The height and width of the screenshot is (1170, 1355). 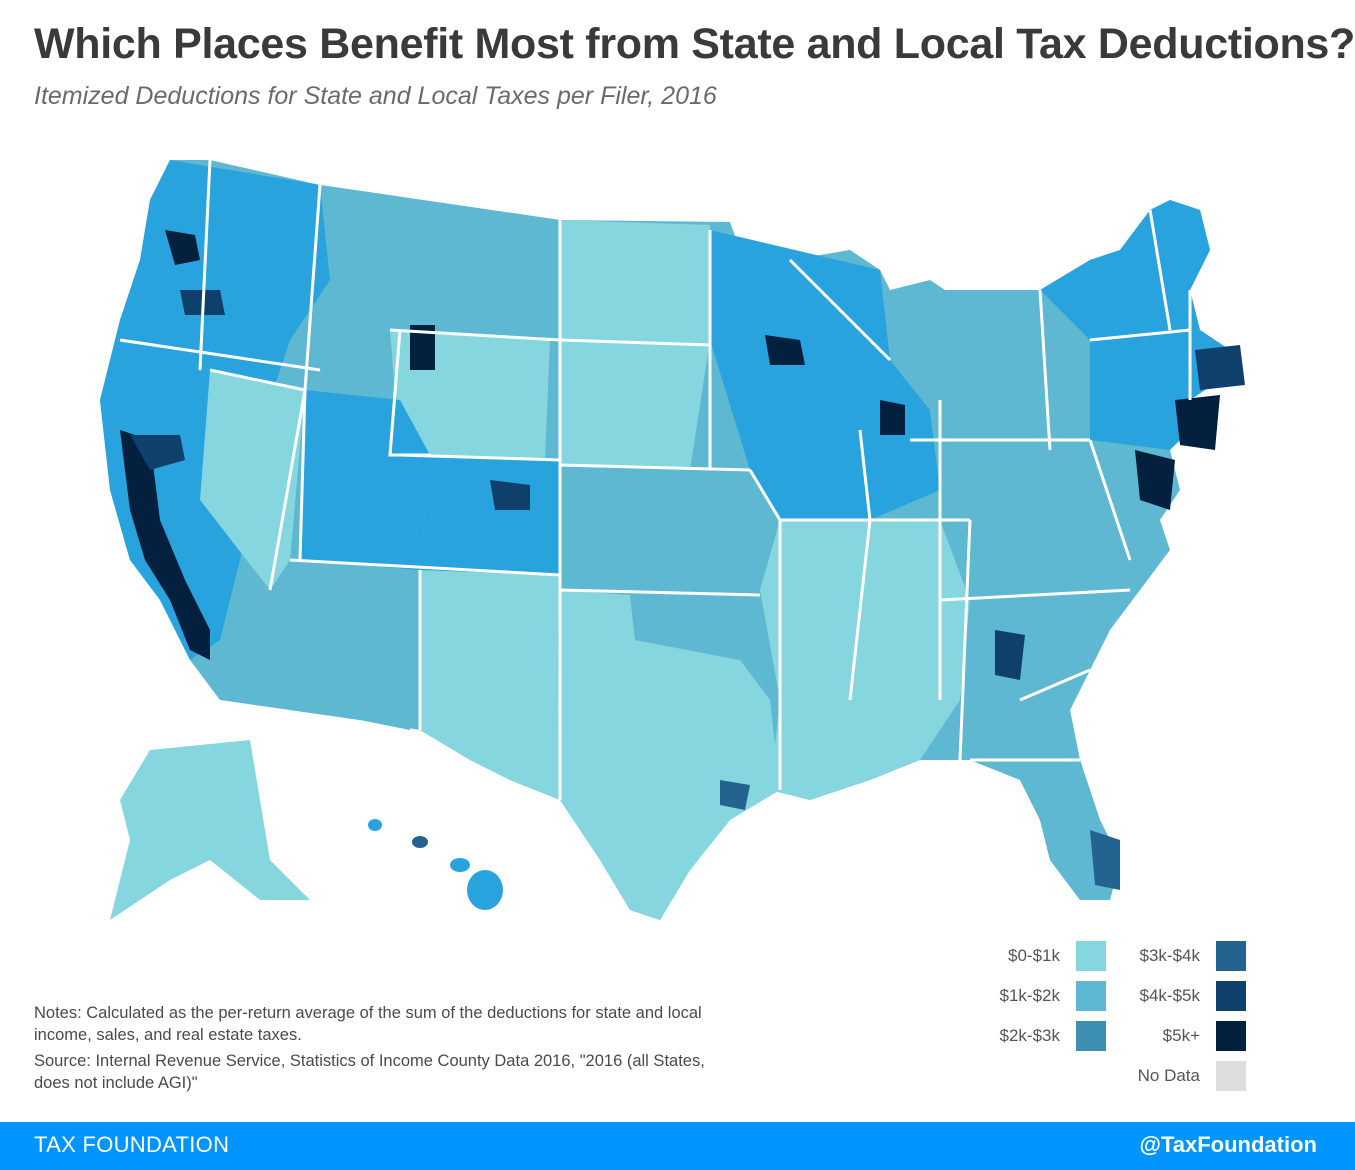 I want to click on region-northeast, so click(x=1135, y=325).